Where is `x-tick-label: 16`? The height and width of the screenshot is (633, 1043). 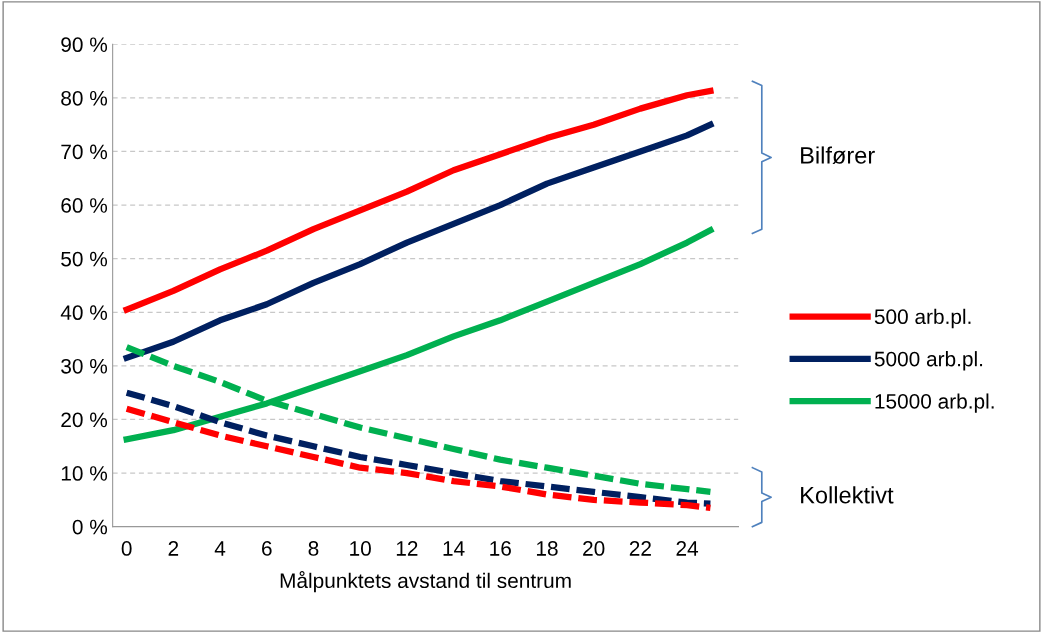
x-tick-label: 16 is located at coordinates (500, 548).